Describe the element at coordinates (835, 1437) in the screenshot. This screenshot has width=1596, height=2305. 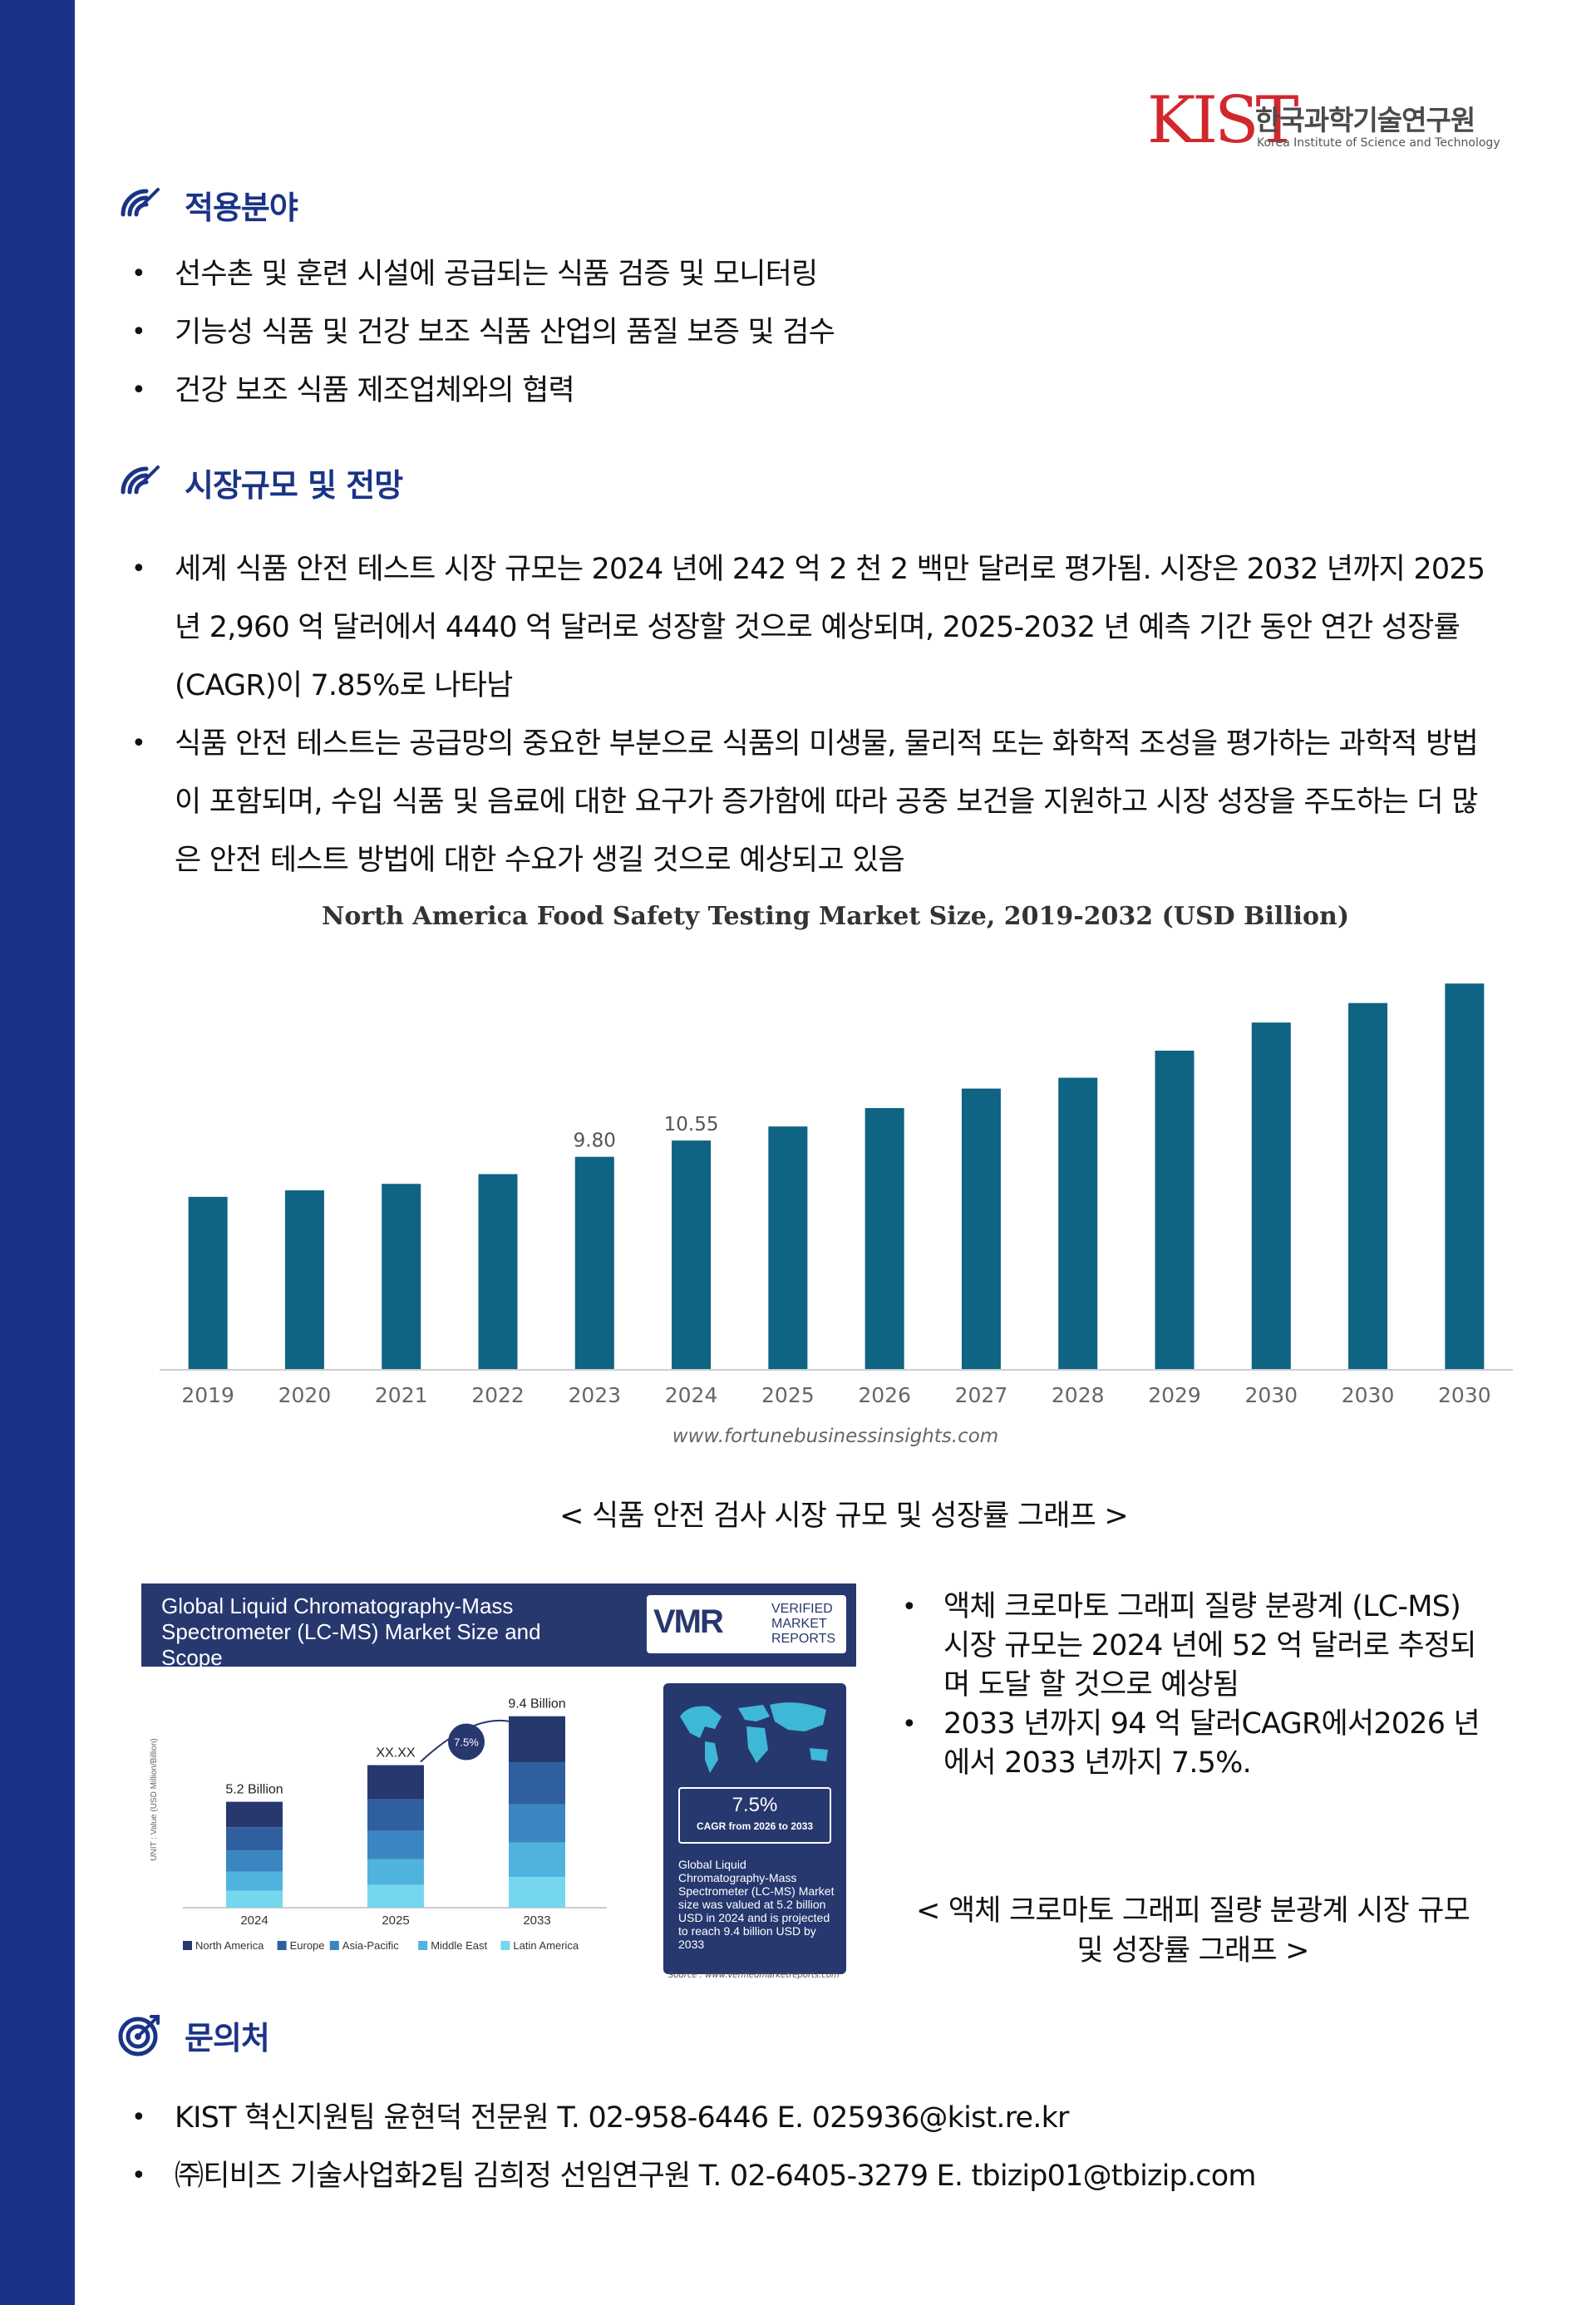
I see `chart-source: www.fortunebusinessinsights.com` at that location.